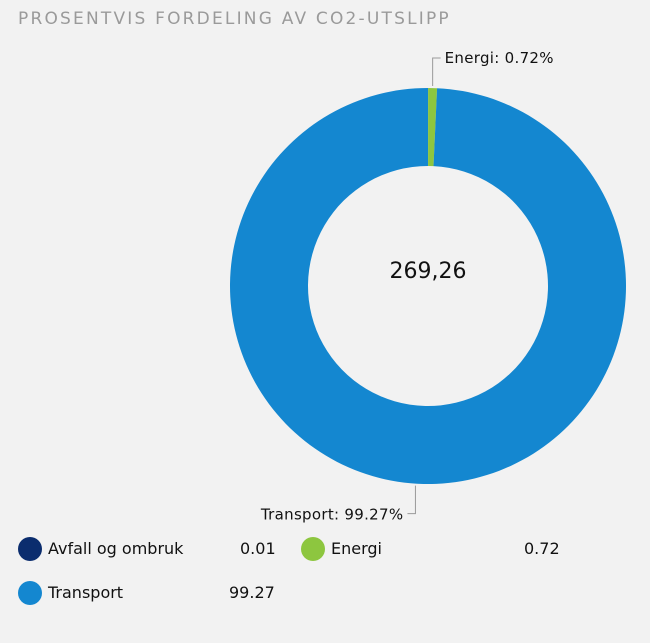  Describe the element at coordinates (86, 592) in the screenshot. I see `legend-label-transport: Transport` at that location.